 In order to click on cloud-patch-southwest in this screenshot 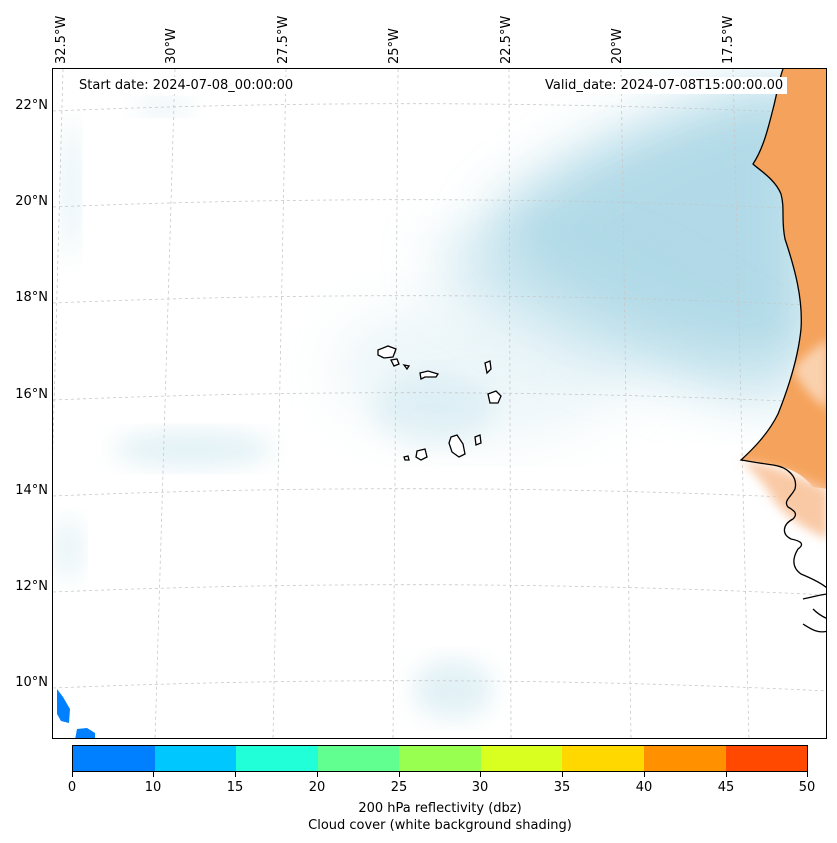, I will do `click(68, 549)`.